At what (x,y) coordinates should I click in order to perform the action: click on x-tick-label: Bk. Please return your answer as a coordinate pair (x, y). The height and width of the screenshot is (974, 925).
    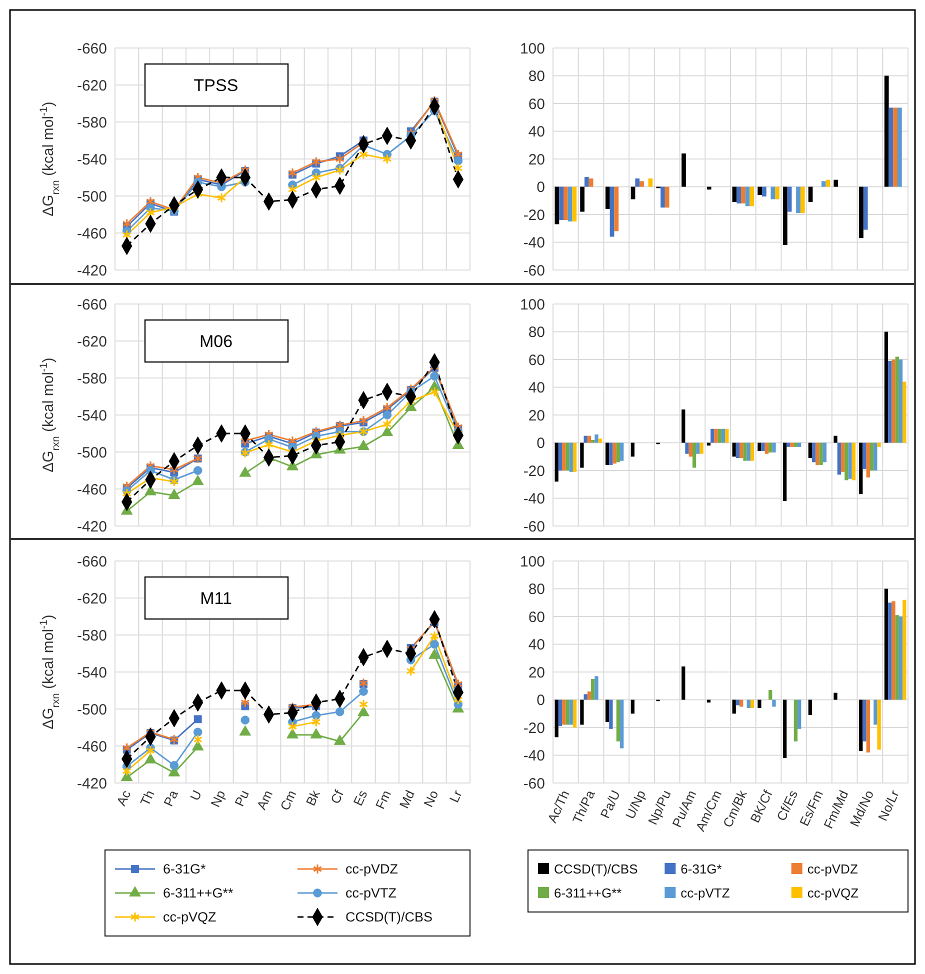
    Looking at the image, I should click on (313, 797).